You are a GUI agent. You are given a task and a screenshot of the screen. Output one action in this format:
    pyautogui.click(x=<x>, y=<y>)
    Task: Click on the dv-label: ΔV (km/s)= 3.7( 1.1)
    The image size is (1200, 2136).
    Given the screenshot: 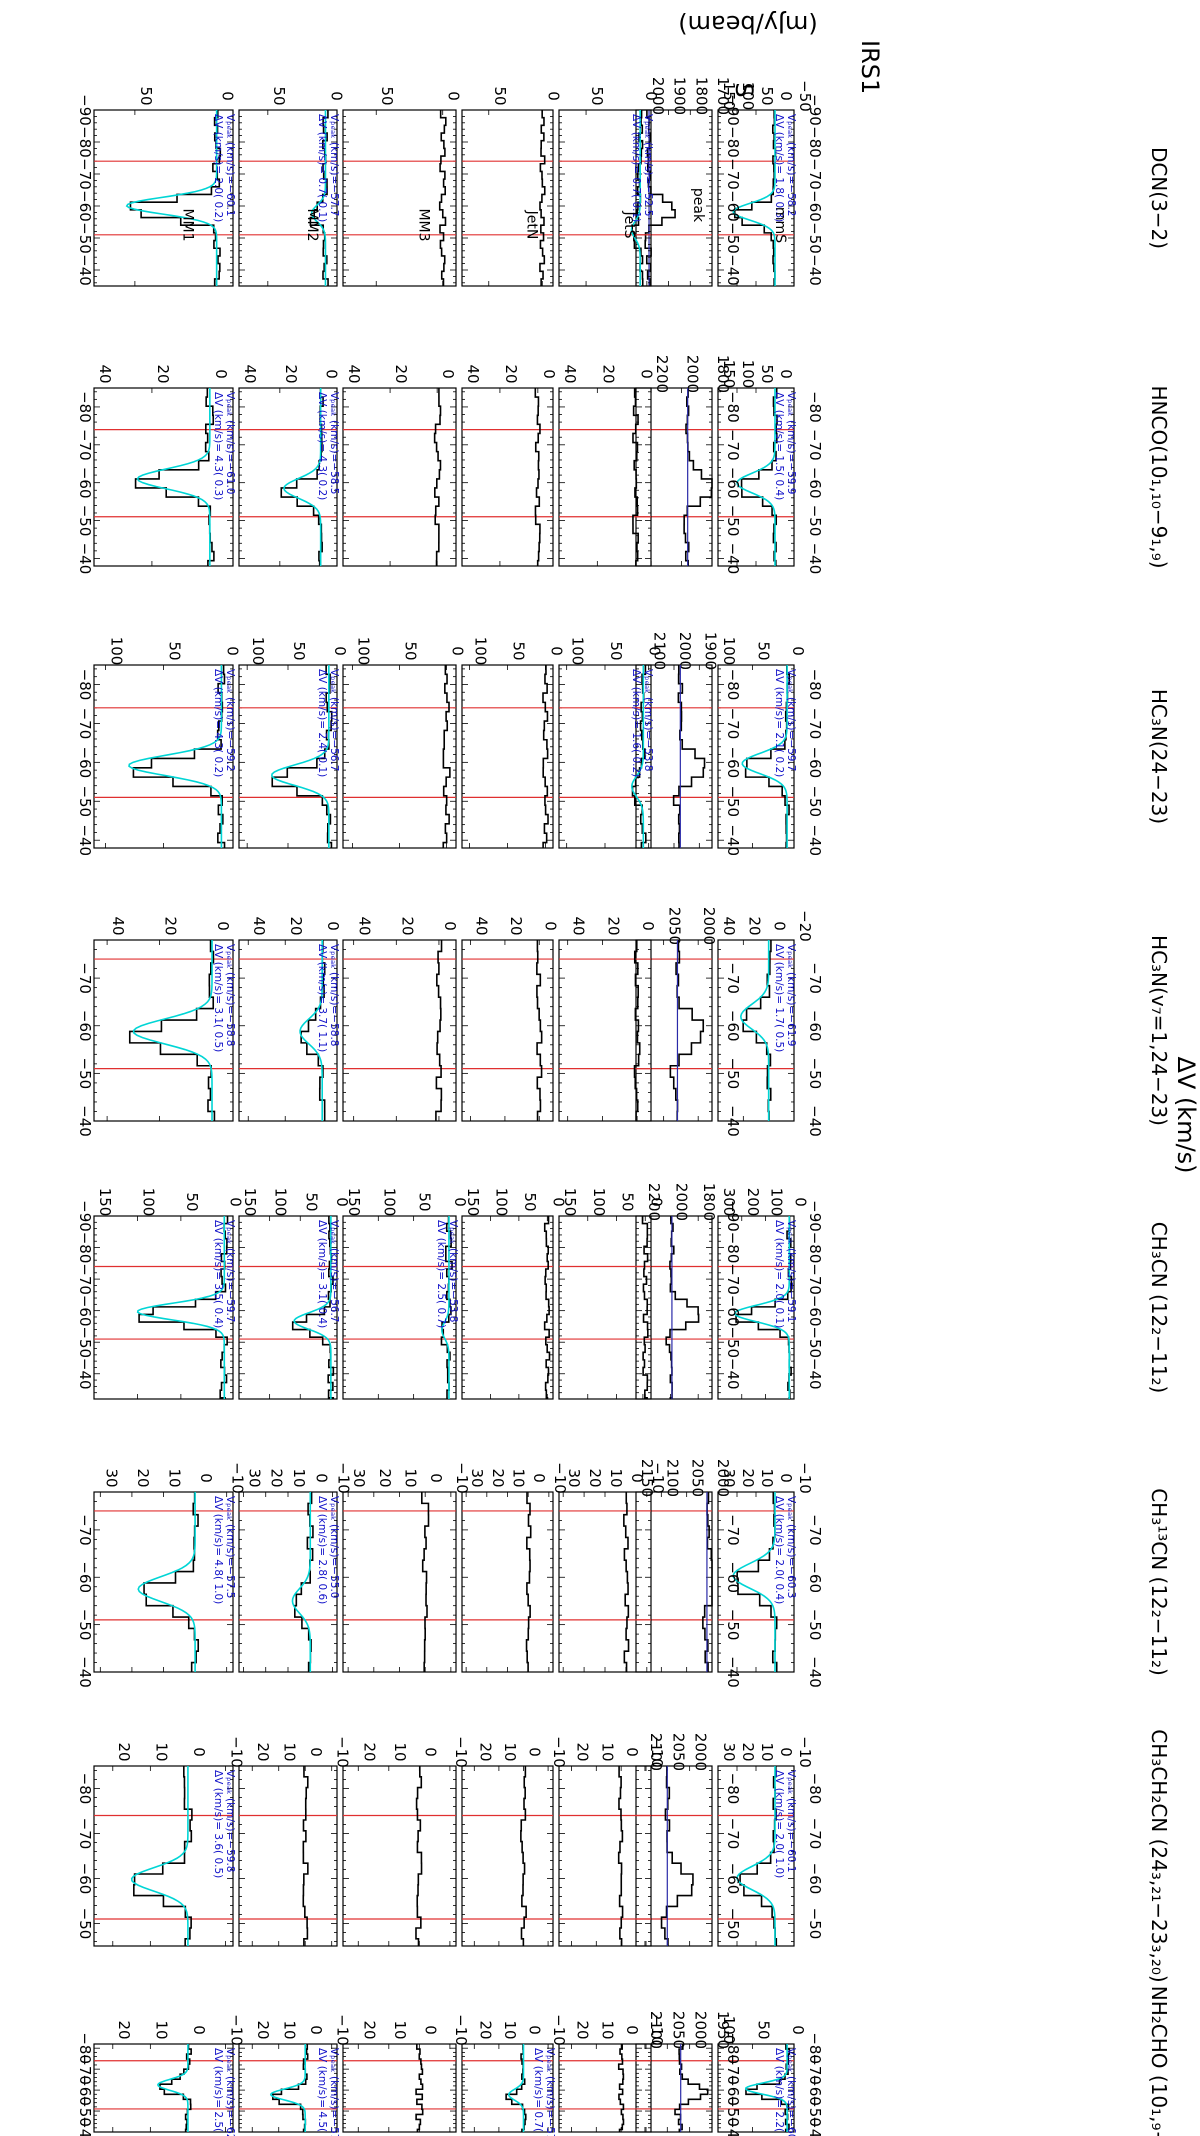 What is the action you would take?
    pyautogui.click(x=322, y=998)
    